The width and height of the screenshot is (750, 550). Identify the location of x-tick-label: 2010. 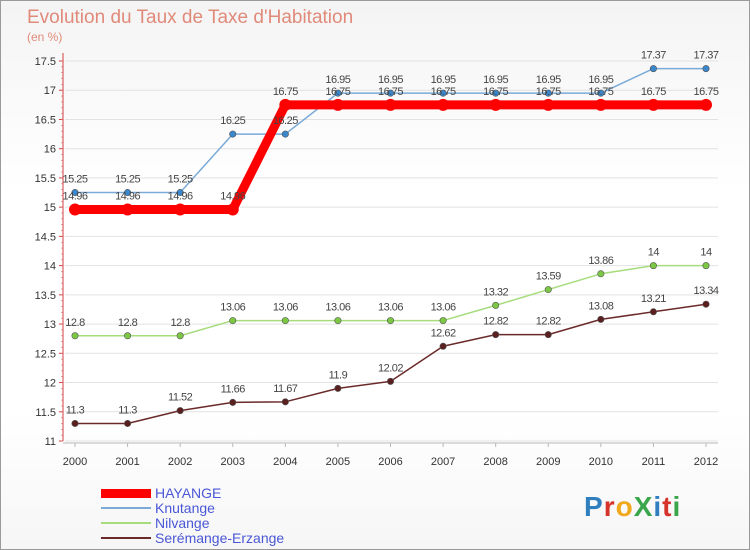
(601, 462).